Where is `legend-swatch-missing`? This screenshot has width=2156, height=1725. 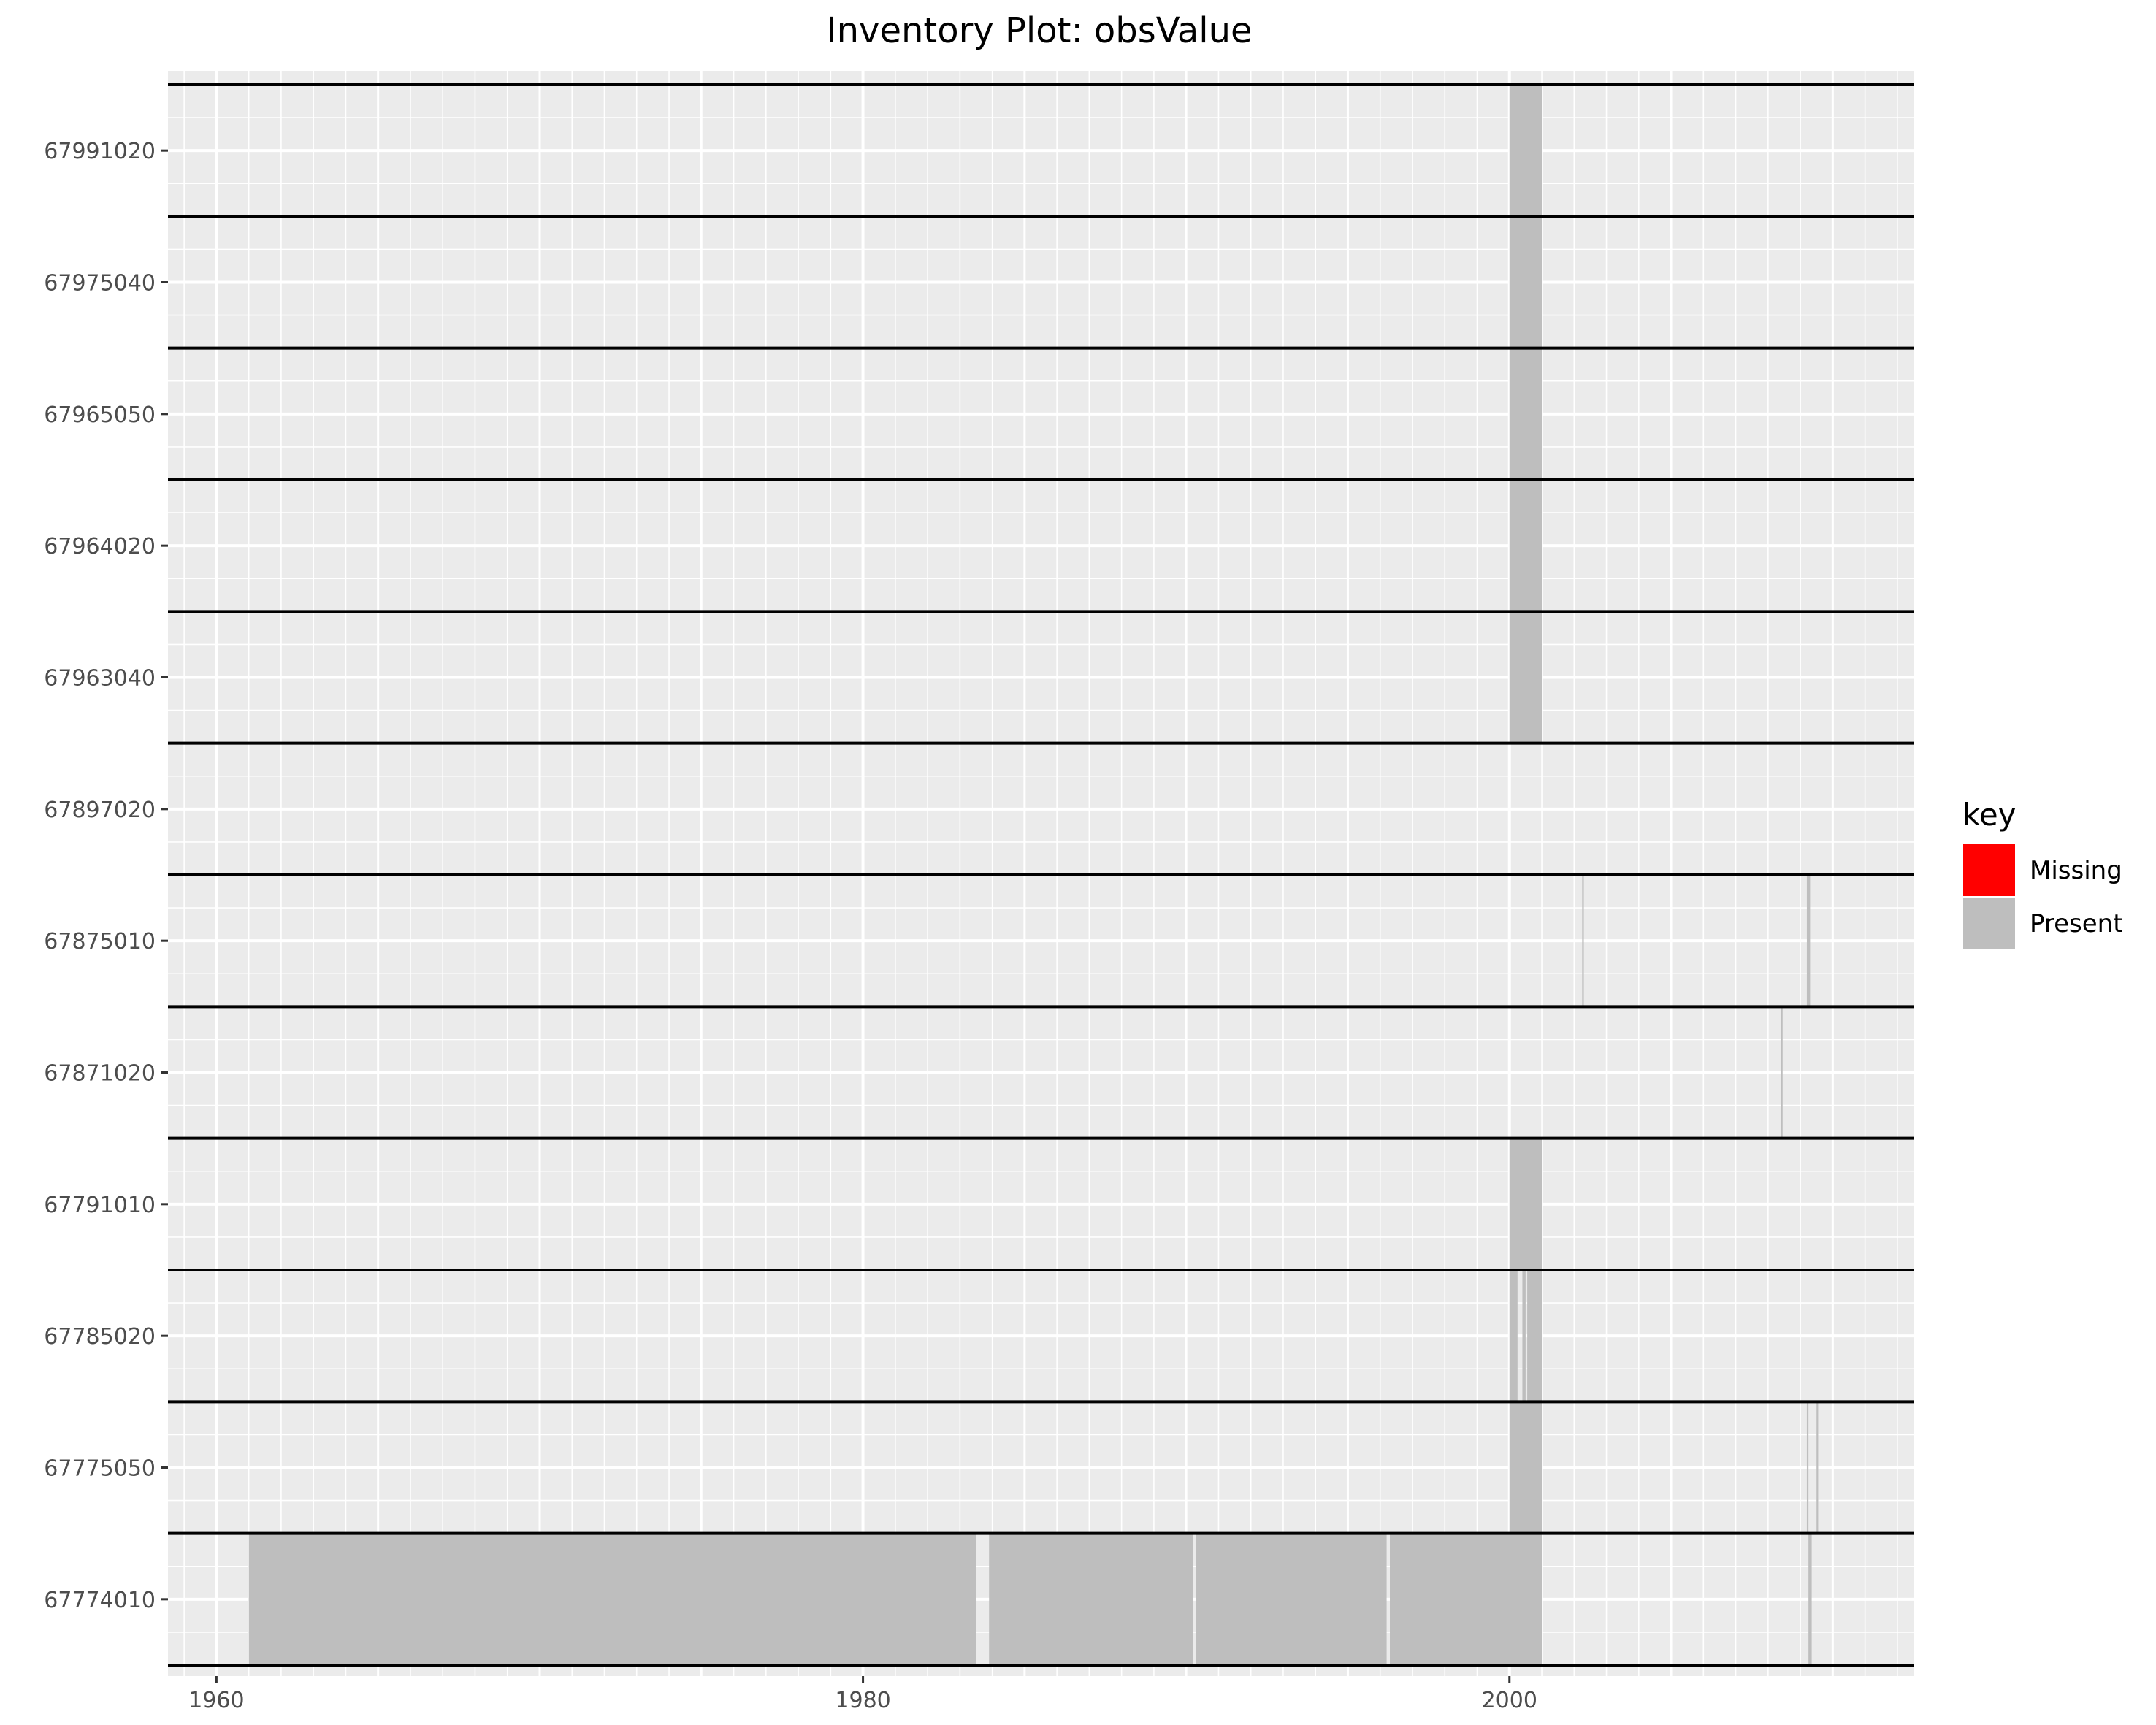 legend-swatch-missing is located at coordinates (1990, 870).